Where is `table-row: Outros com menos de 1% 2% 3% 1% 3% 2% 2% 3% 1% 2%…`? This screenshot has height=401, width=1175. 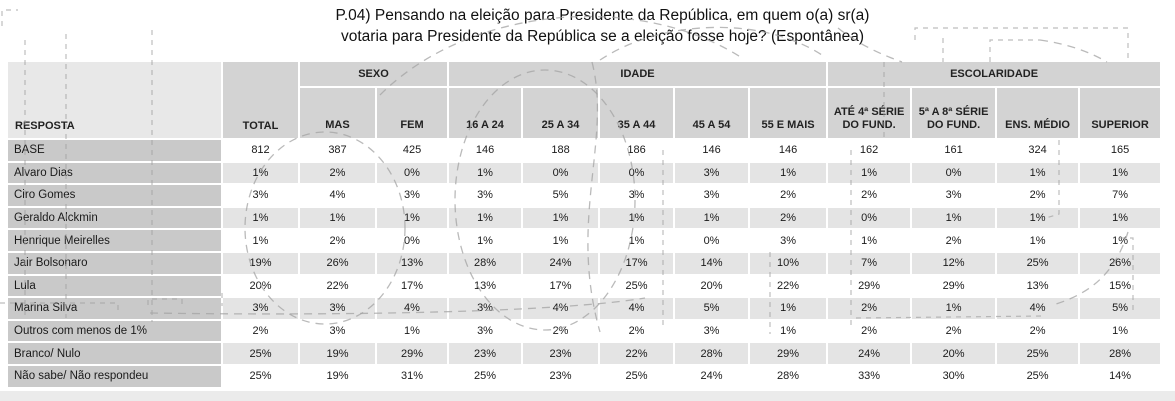 table-row: Outros com menos de 1% 2% 3% 1% 3% 2% 2% 3% 1% 2%… is located at coordinates (584, 331).